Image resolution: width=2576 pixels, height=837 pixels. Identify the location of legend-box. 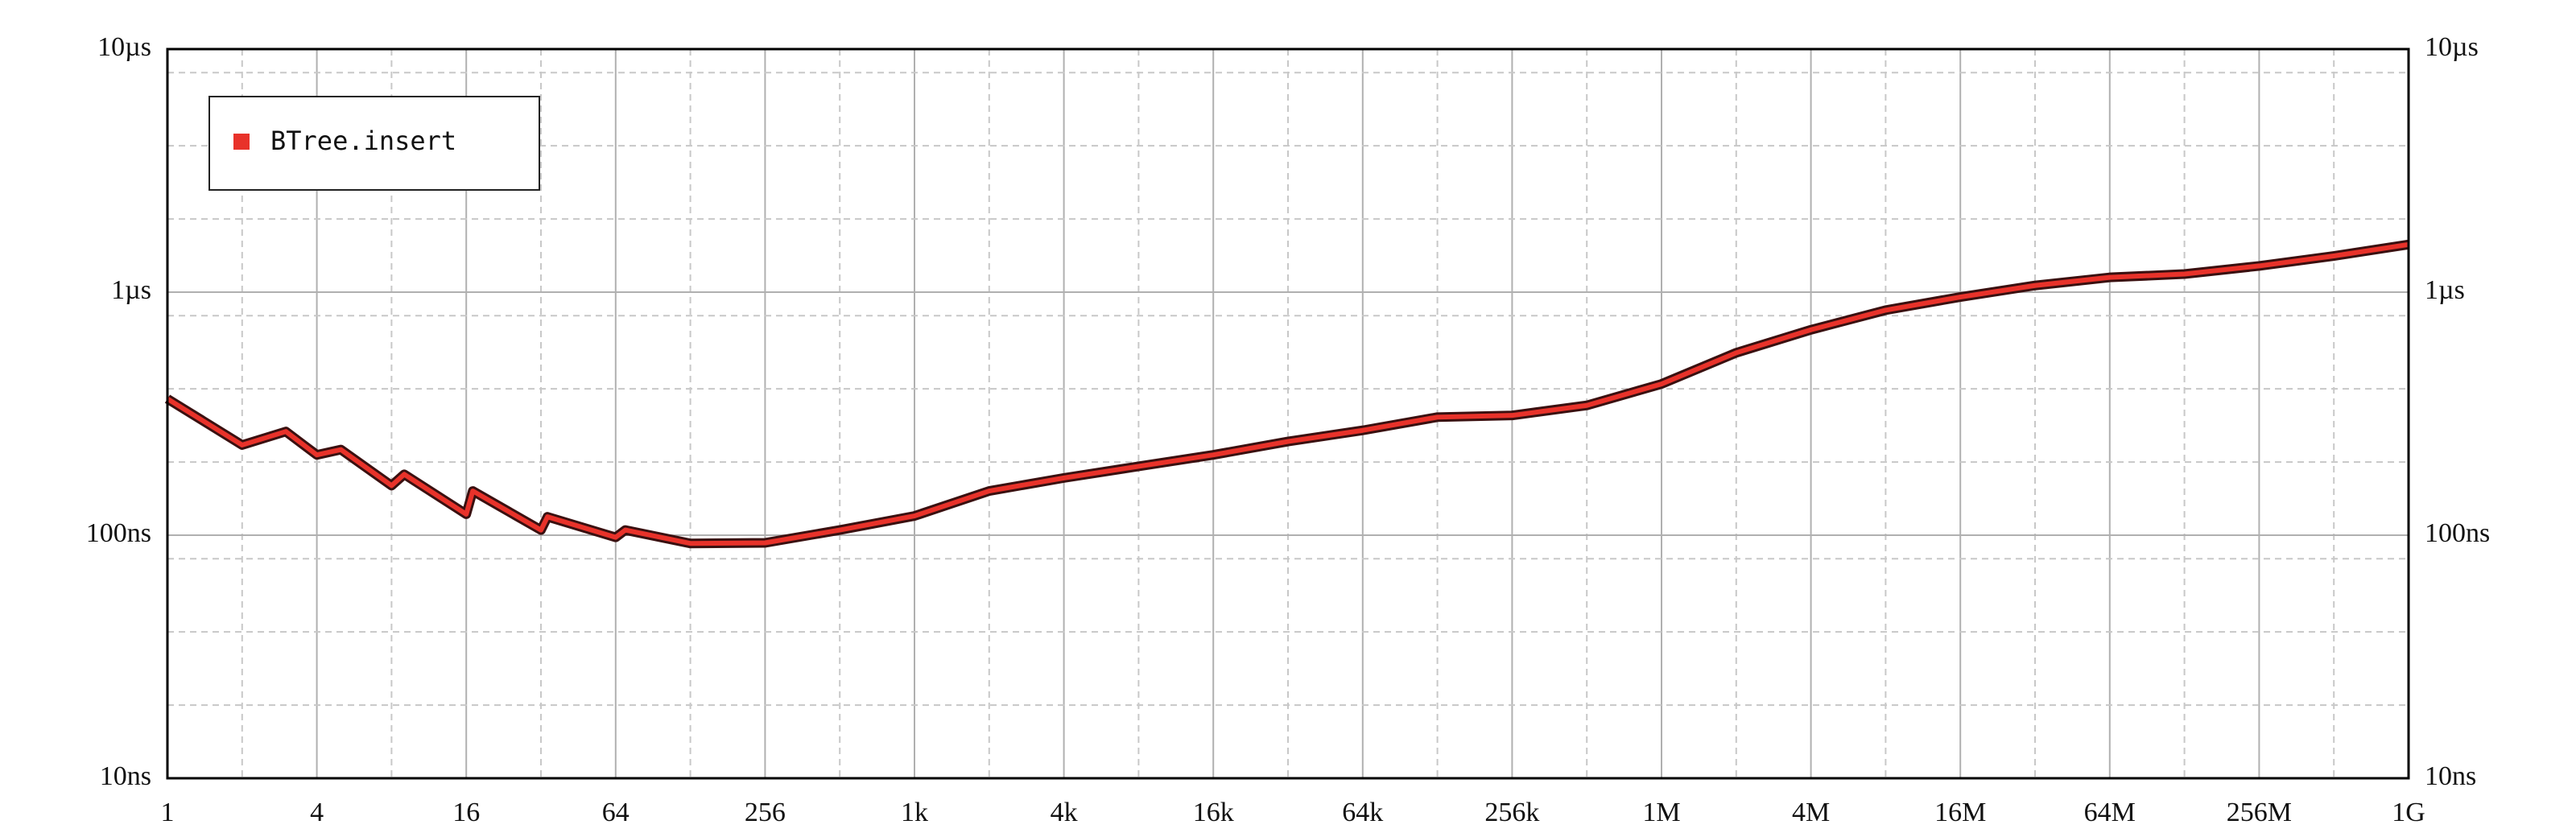
(374, 143).